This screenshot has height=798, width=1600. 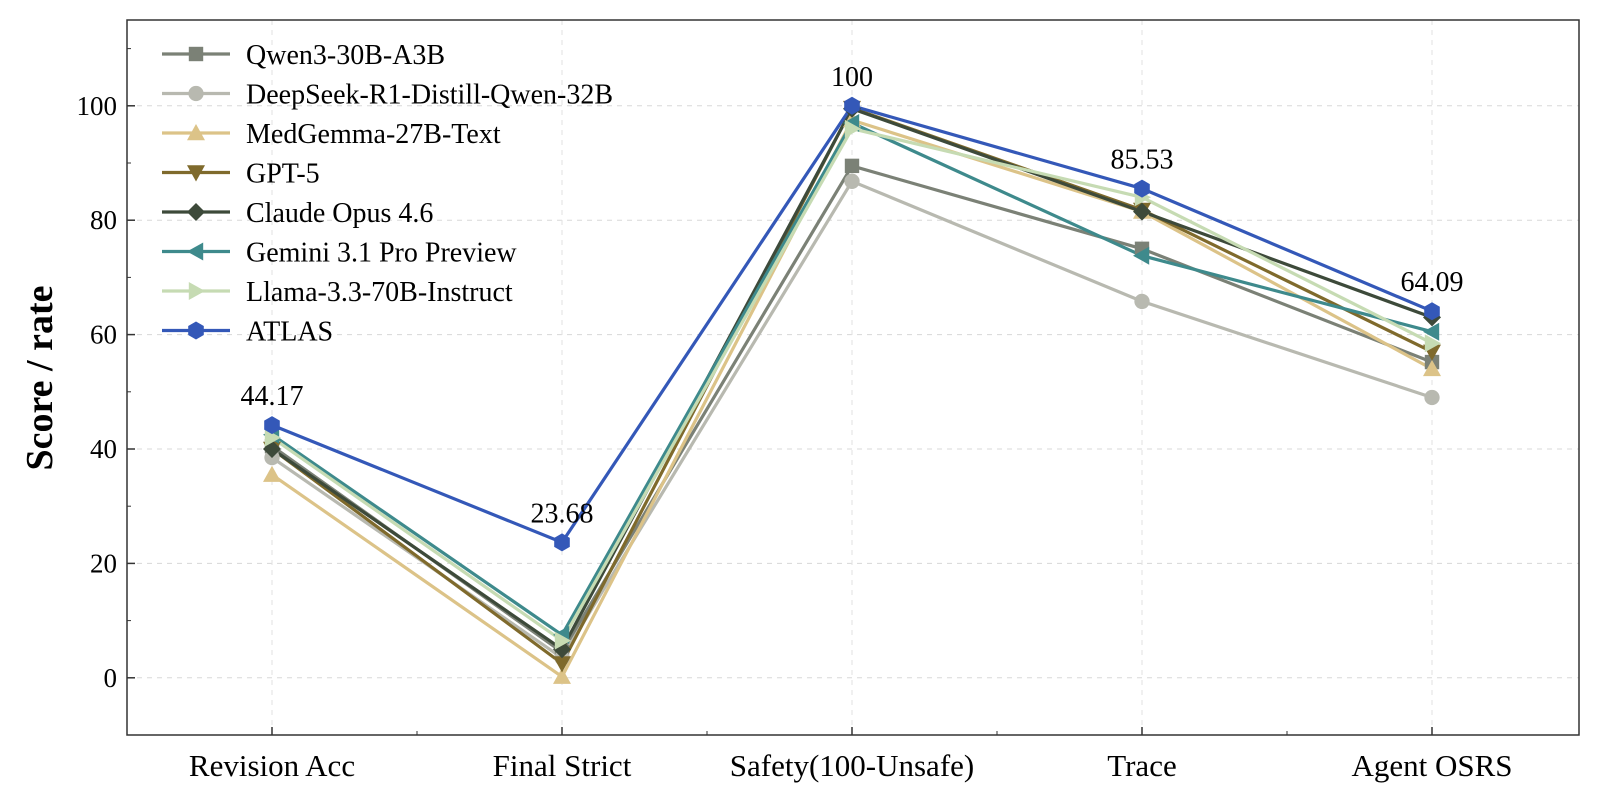 What do you see at coordinates (562, 765) in the screenshot?
I see `x-tick-label-final-strict: Final Strict` at bounding box center [562, 765].